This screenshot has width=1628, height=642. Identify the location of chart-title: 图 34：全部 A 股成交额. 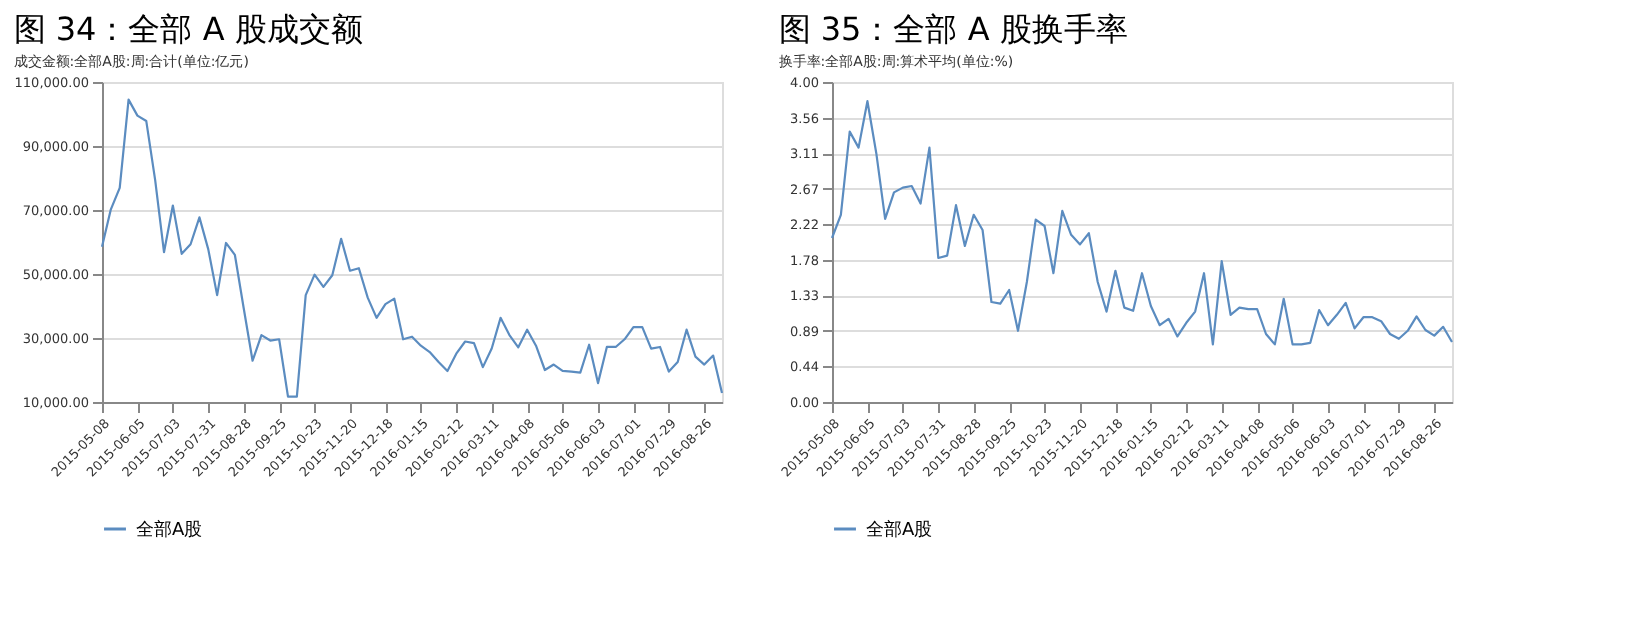
(188, 29).